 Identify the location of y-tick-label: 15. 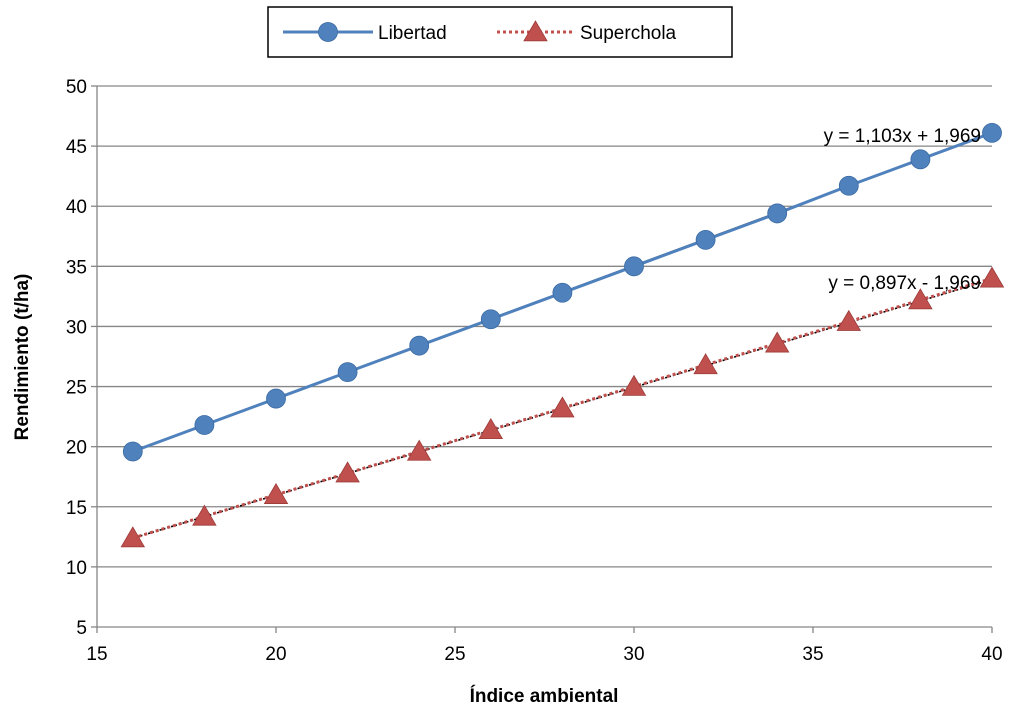
(76, 508).